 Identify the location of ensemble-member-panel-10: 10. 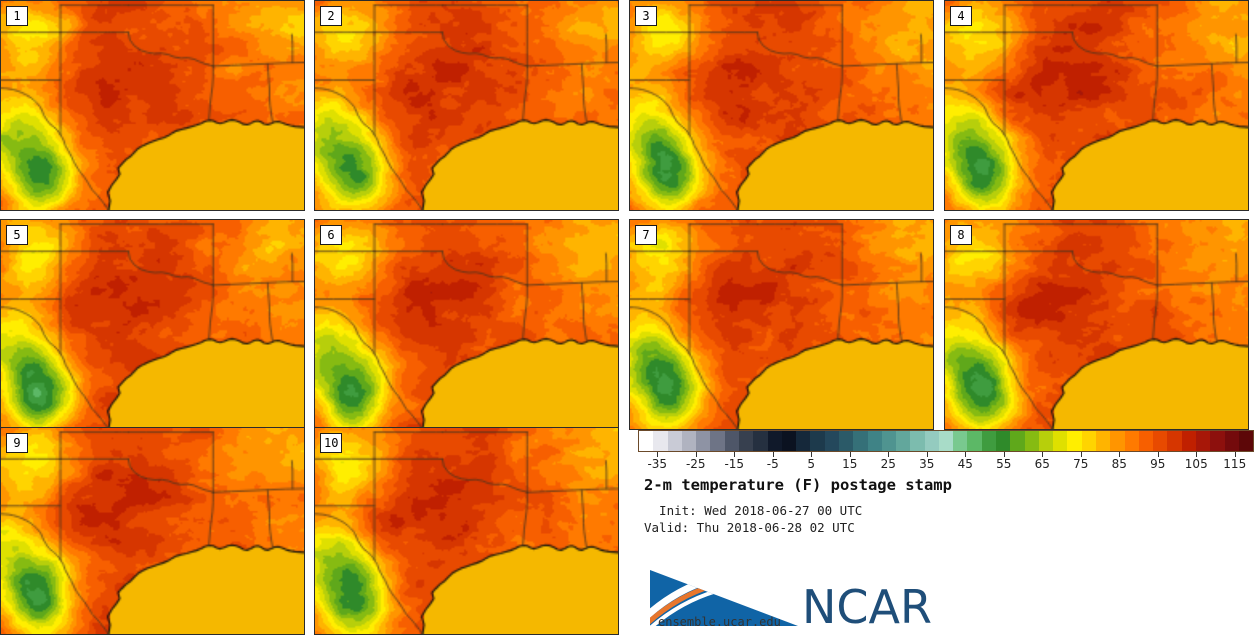
(466, 531).